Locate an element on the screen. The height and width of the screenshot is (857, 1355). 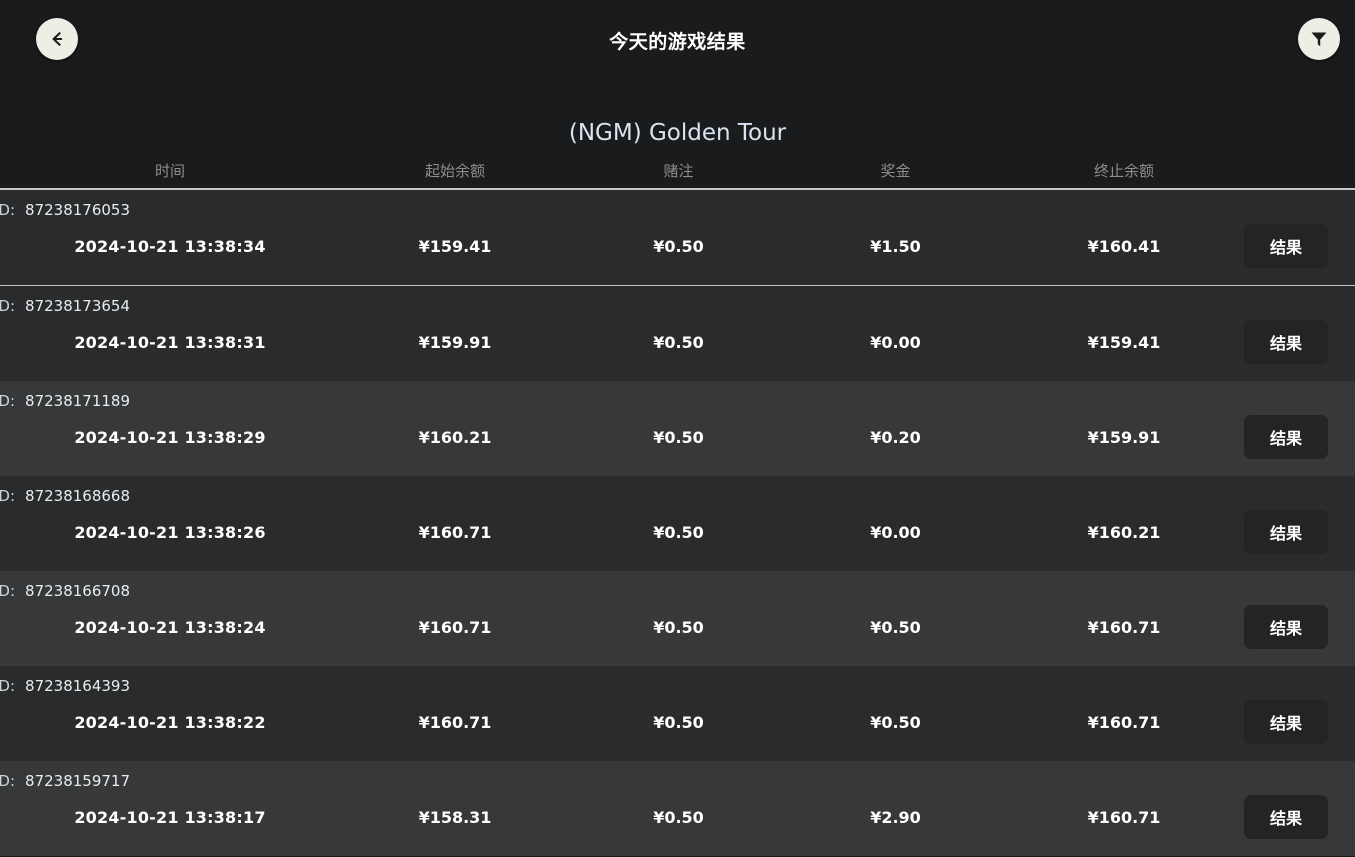
top-bar: 今天的游戏结果 is located at coordinates (677, 40).